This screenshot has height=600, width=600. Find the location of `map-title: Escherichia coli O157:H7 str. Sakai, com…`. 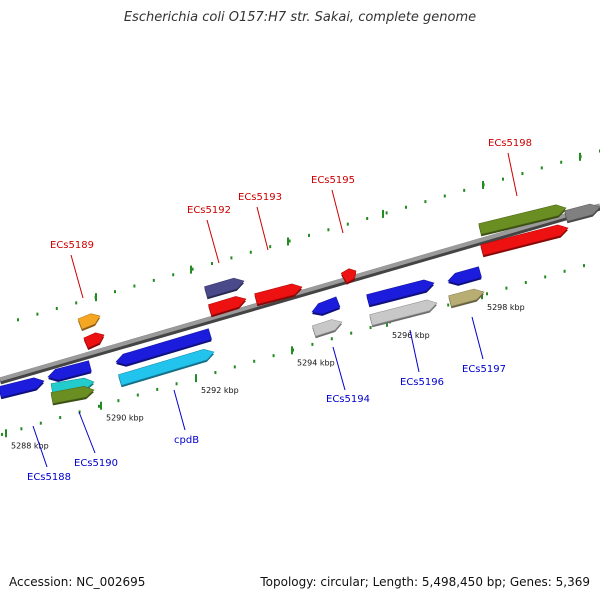

map-title: Escherichia coli O157:H7 str. Sakai, com… is located at coordinates (300, 17).